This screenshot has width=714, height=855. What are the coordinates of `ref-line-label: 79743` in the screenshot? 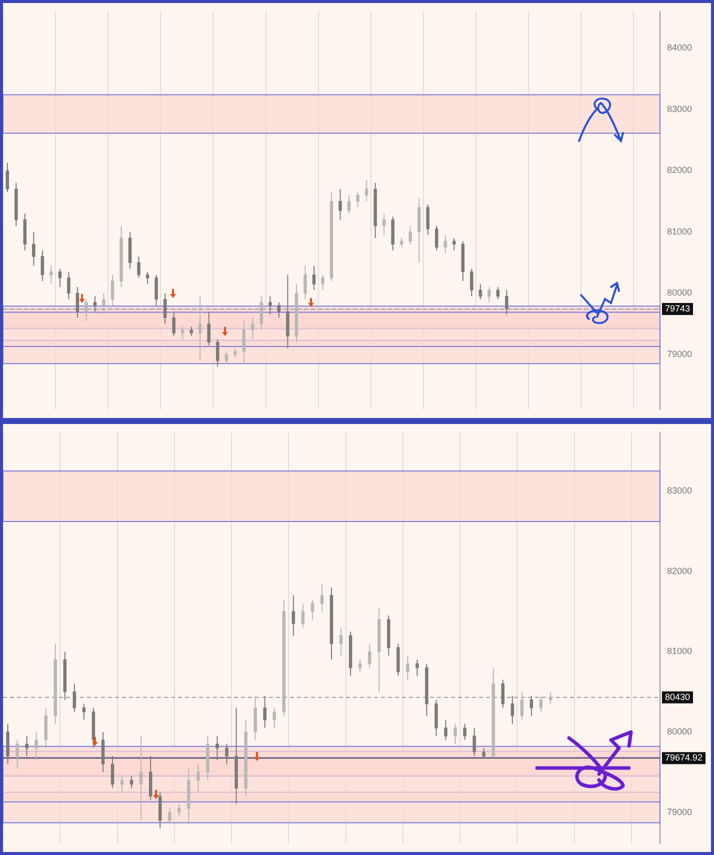 It's located at (677, 308).